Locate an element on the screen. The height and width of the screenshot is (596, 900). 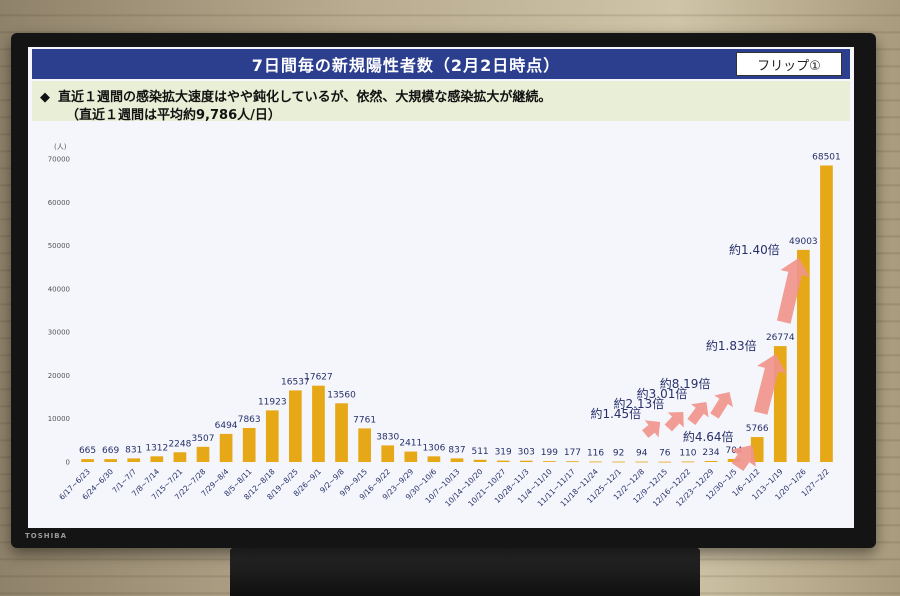
growth-ratio-label: 約4.64倍 is located at coordinates (708, 436).